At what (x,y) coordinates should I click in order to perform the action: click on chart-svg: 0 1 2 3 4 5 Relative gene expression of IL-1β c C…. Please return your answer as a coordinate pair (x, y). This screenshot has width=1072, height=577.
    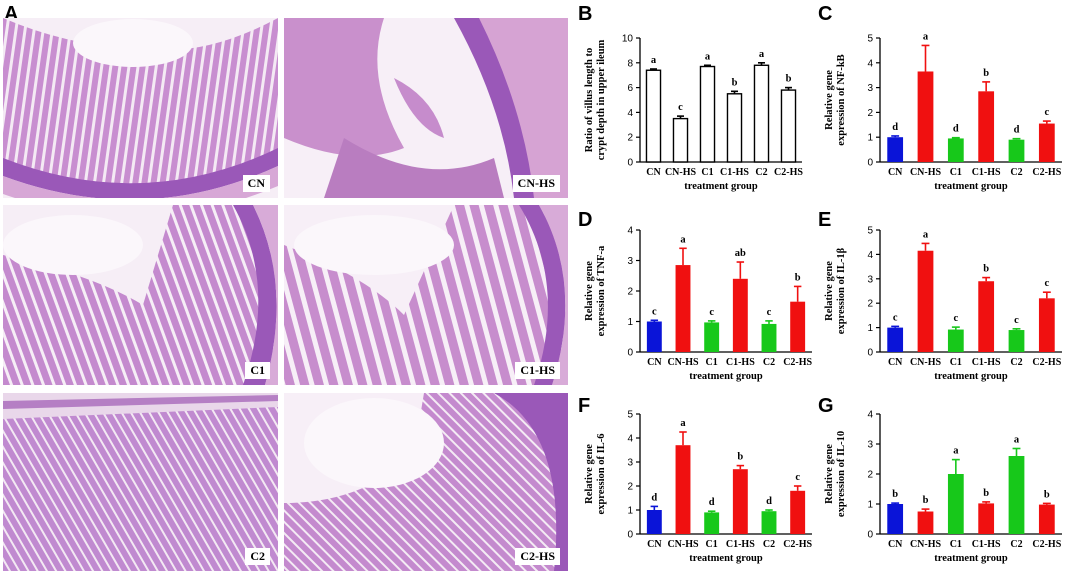
    Looking at the image, I should click on (943, 304).